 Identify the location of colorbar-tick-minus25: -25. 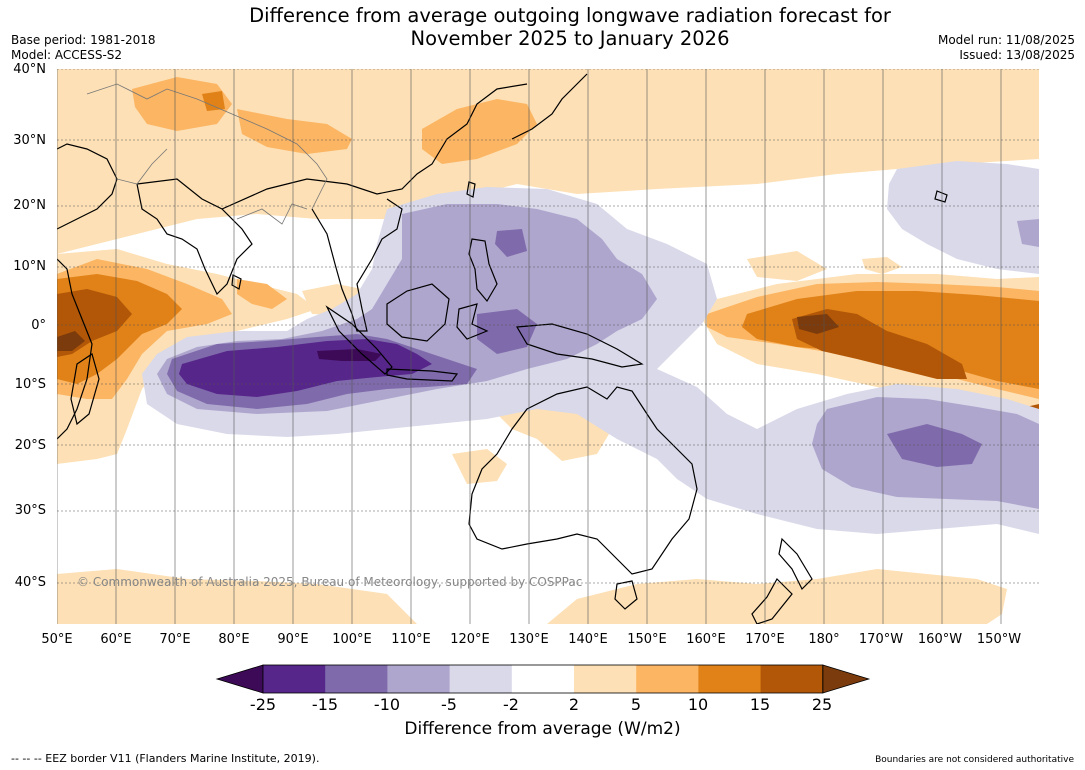
(263, 704).